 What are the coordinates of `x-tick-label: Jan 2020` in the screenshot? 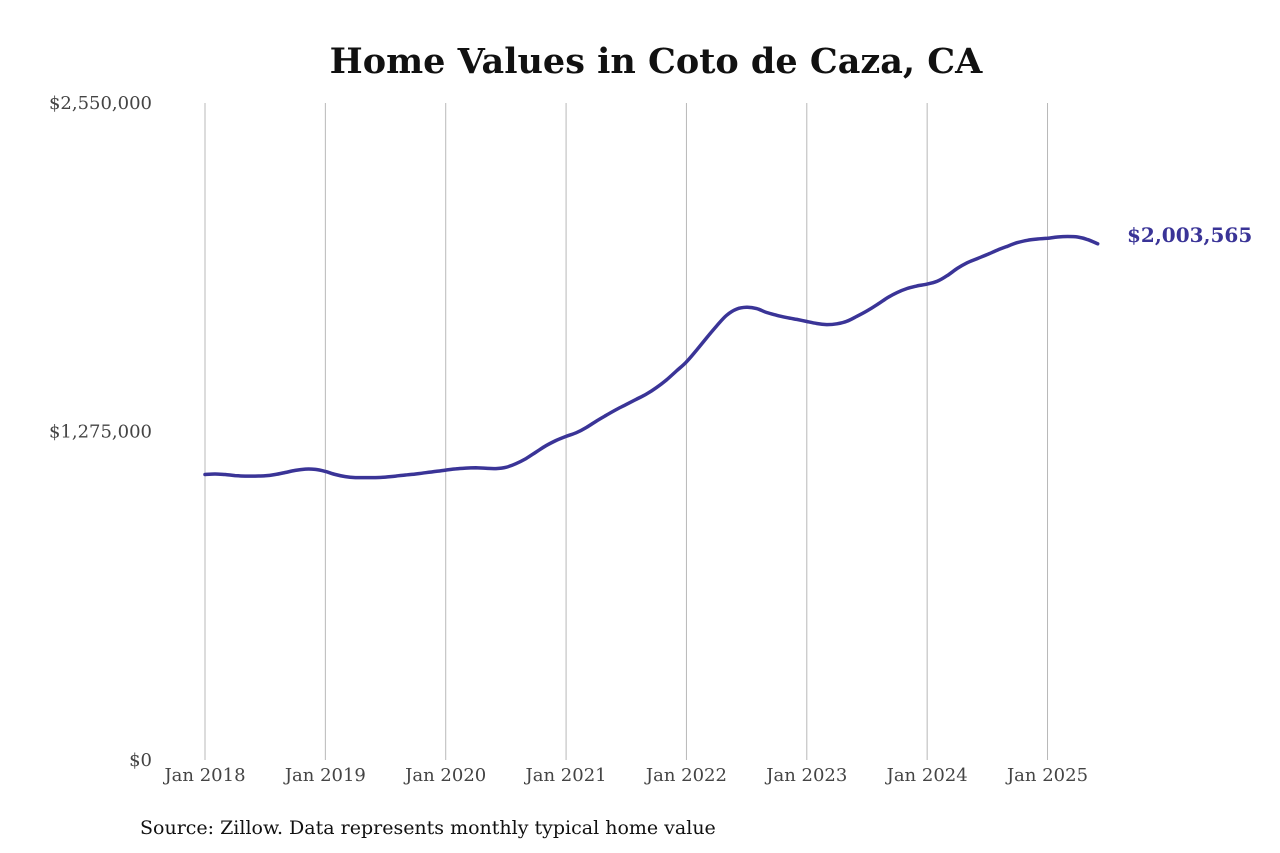 It's located at (444, 775).